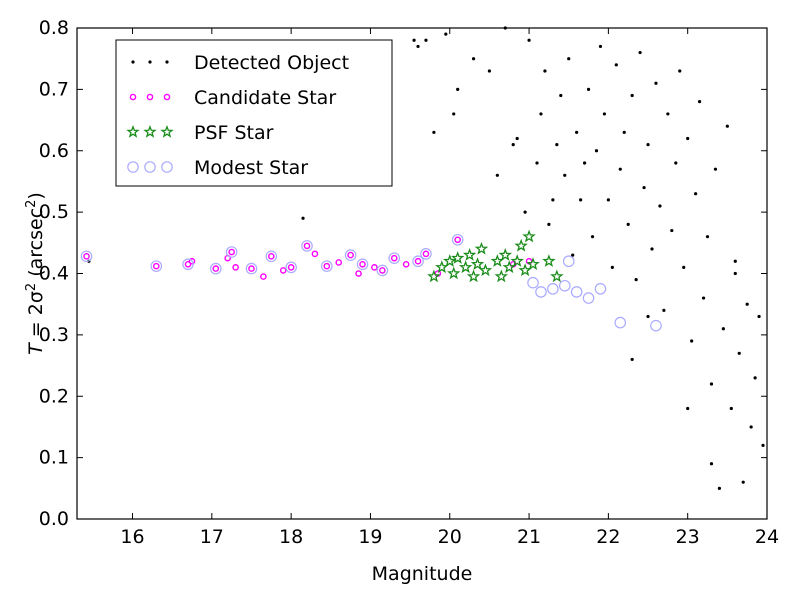  What do you see at coordinates (608, 537) in the screenshot?
I see `x-tick-label: 22` at bounding box center [608, 537].